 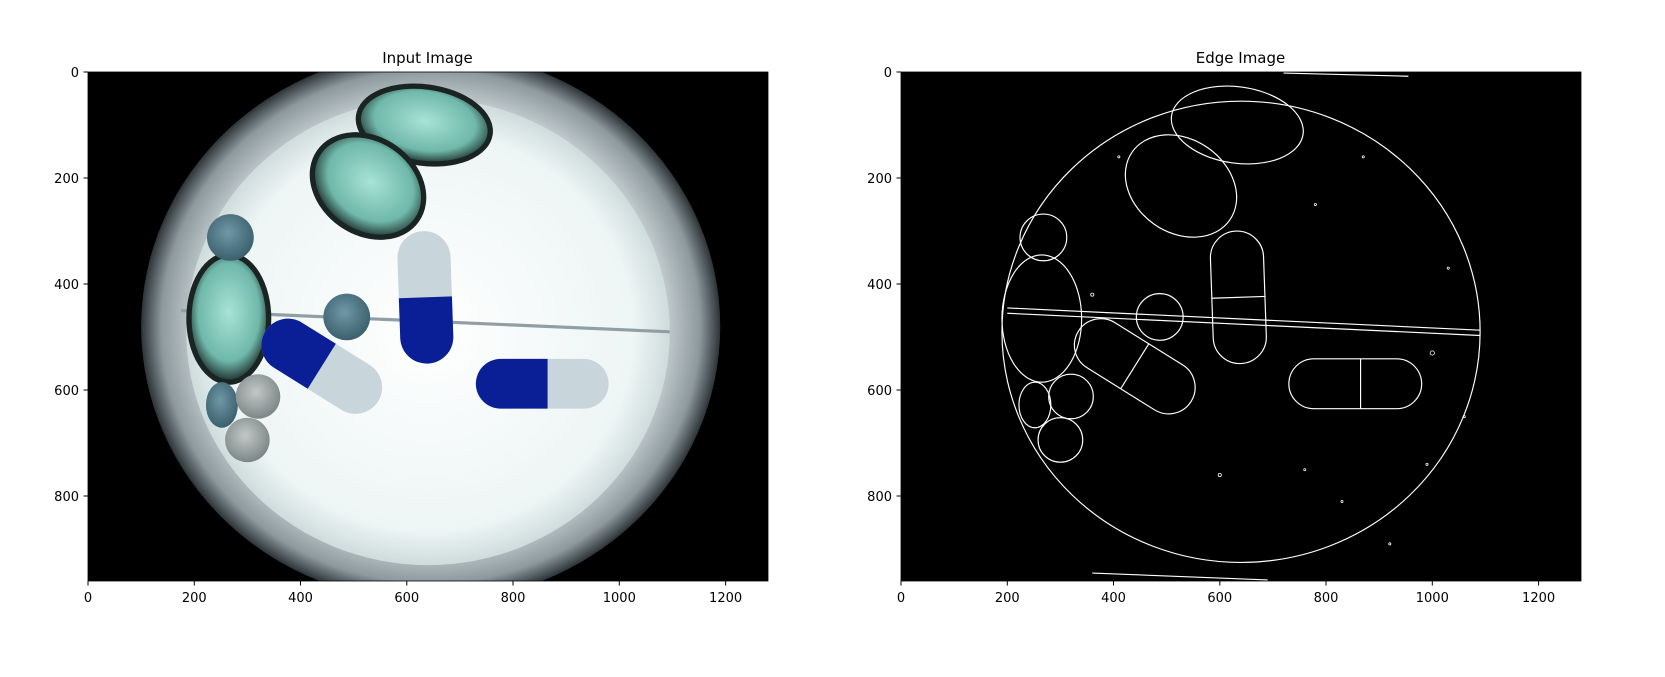 What do you see at coordinates (427, 58) in the screenshot?
I see `panel-title: Input Image` at bounding box center [427, 58].